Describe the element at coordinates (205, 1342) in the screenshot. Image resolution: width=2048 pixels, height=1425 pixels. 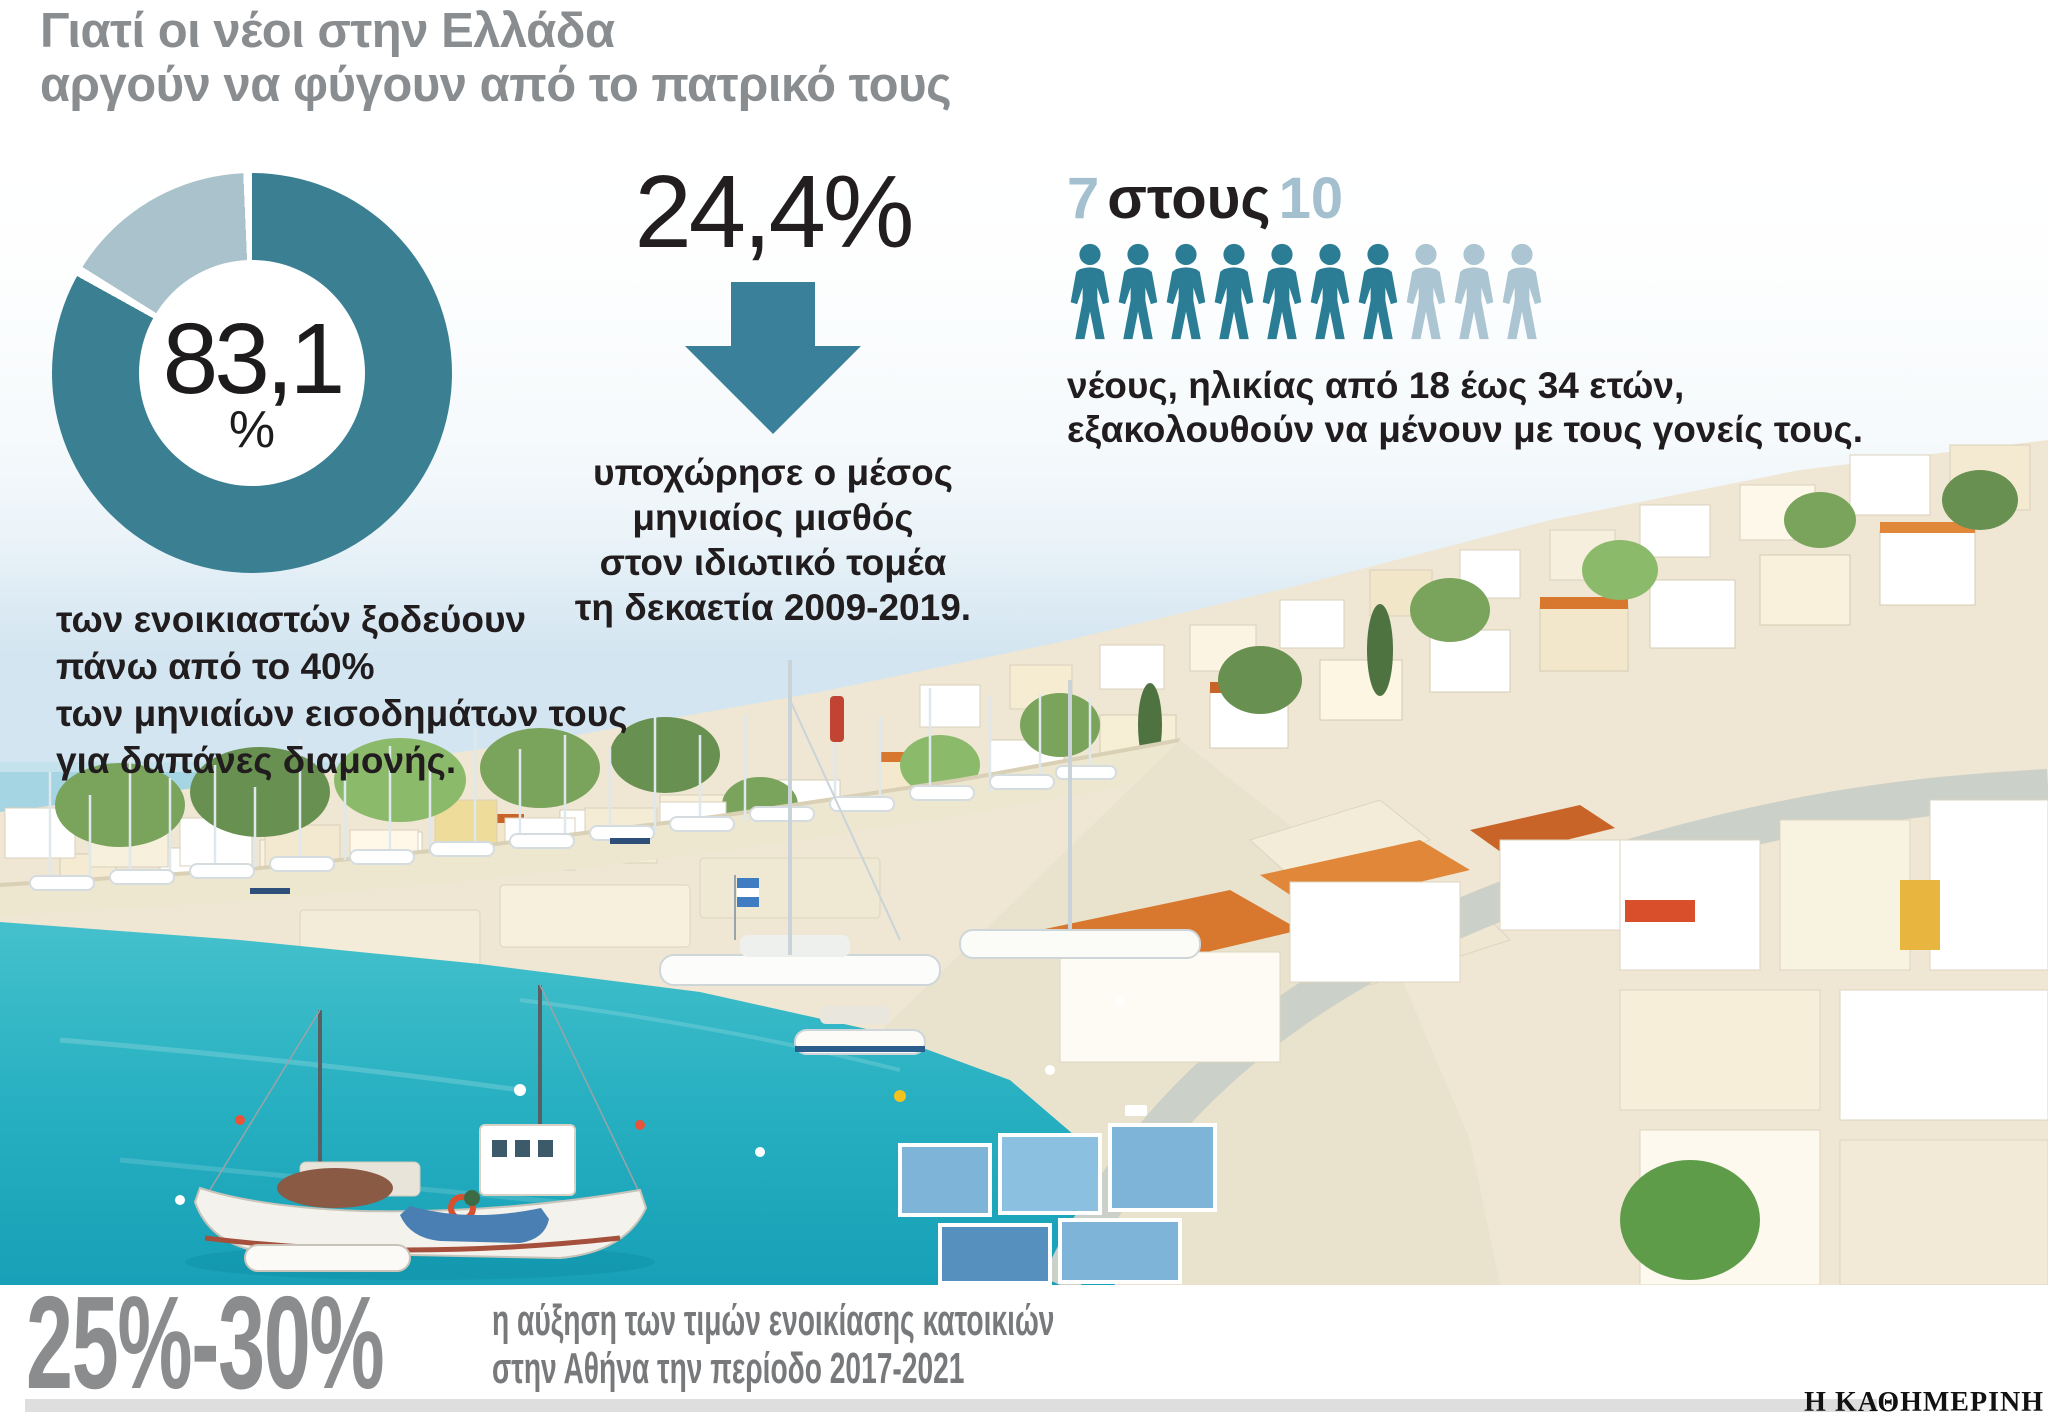
I see `rent-increase-value: 25%-30%` at that location.